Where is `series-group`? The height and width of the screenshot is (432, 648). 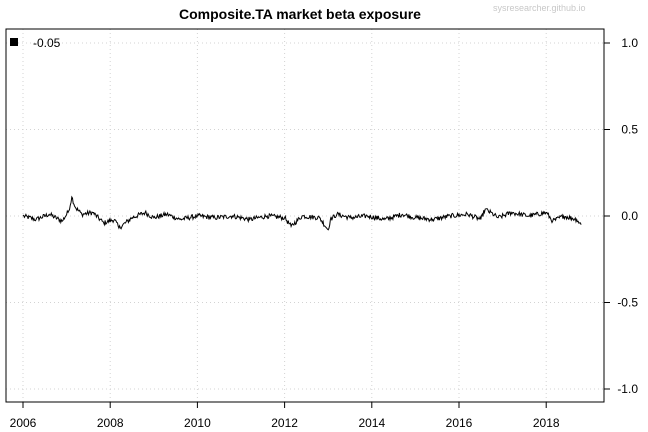 series-group is located at coordinates (302, 213).